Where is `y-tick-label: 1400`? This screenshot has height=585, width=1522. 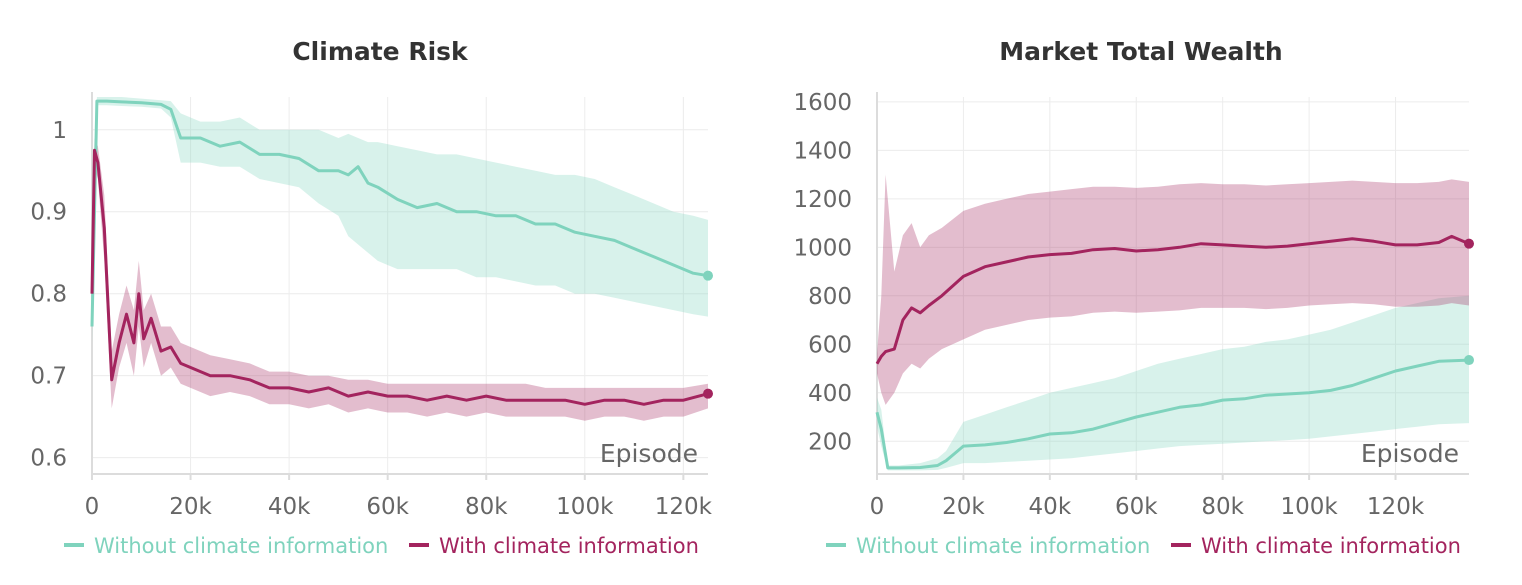 y-tick-label: 1400 is located at coordinates (822, 151).